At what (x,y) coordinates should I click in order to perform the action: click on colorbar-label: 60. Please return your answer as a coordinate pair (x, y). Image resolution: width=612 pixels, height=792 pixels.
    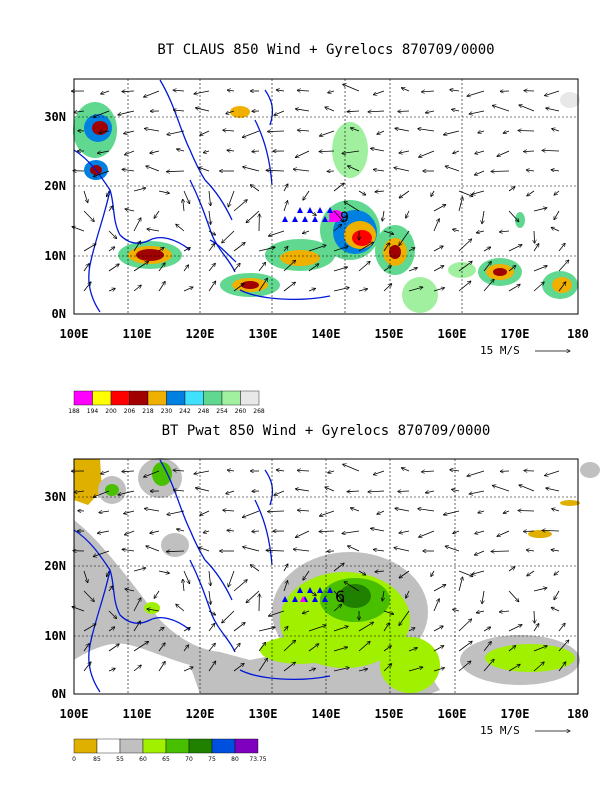
    Looking at the image, I should click on (143, 759).